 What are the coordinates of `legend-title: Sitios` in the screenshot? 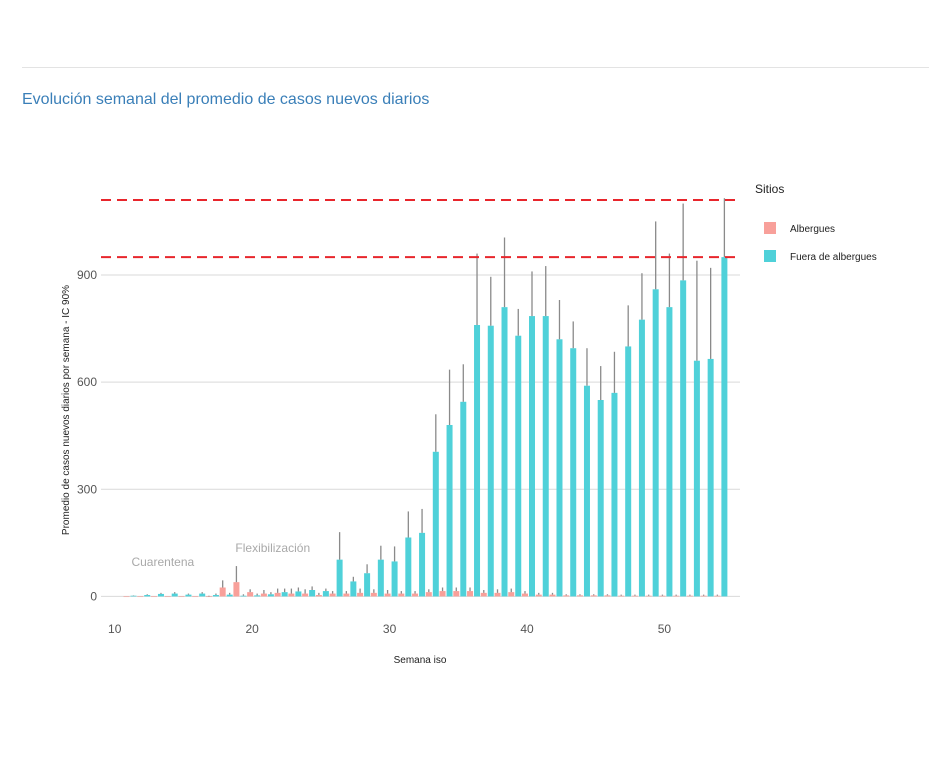 It's located at (769, 189).